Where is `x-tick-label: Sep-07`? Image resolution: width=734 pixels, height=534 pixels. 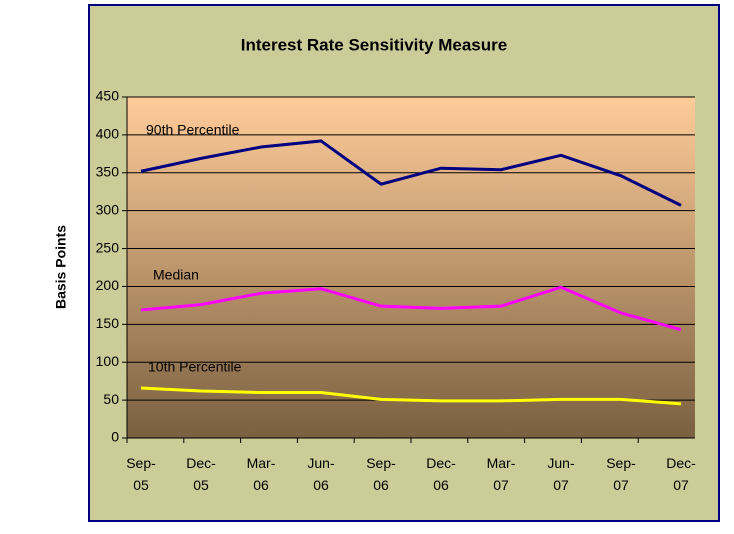
x-tick-label: Sep-07 is located at coordinates (621, 474).